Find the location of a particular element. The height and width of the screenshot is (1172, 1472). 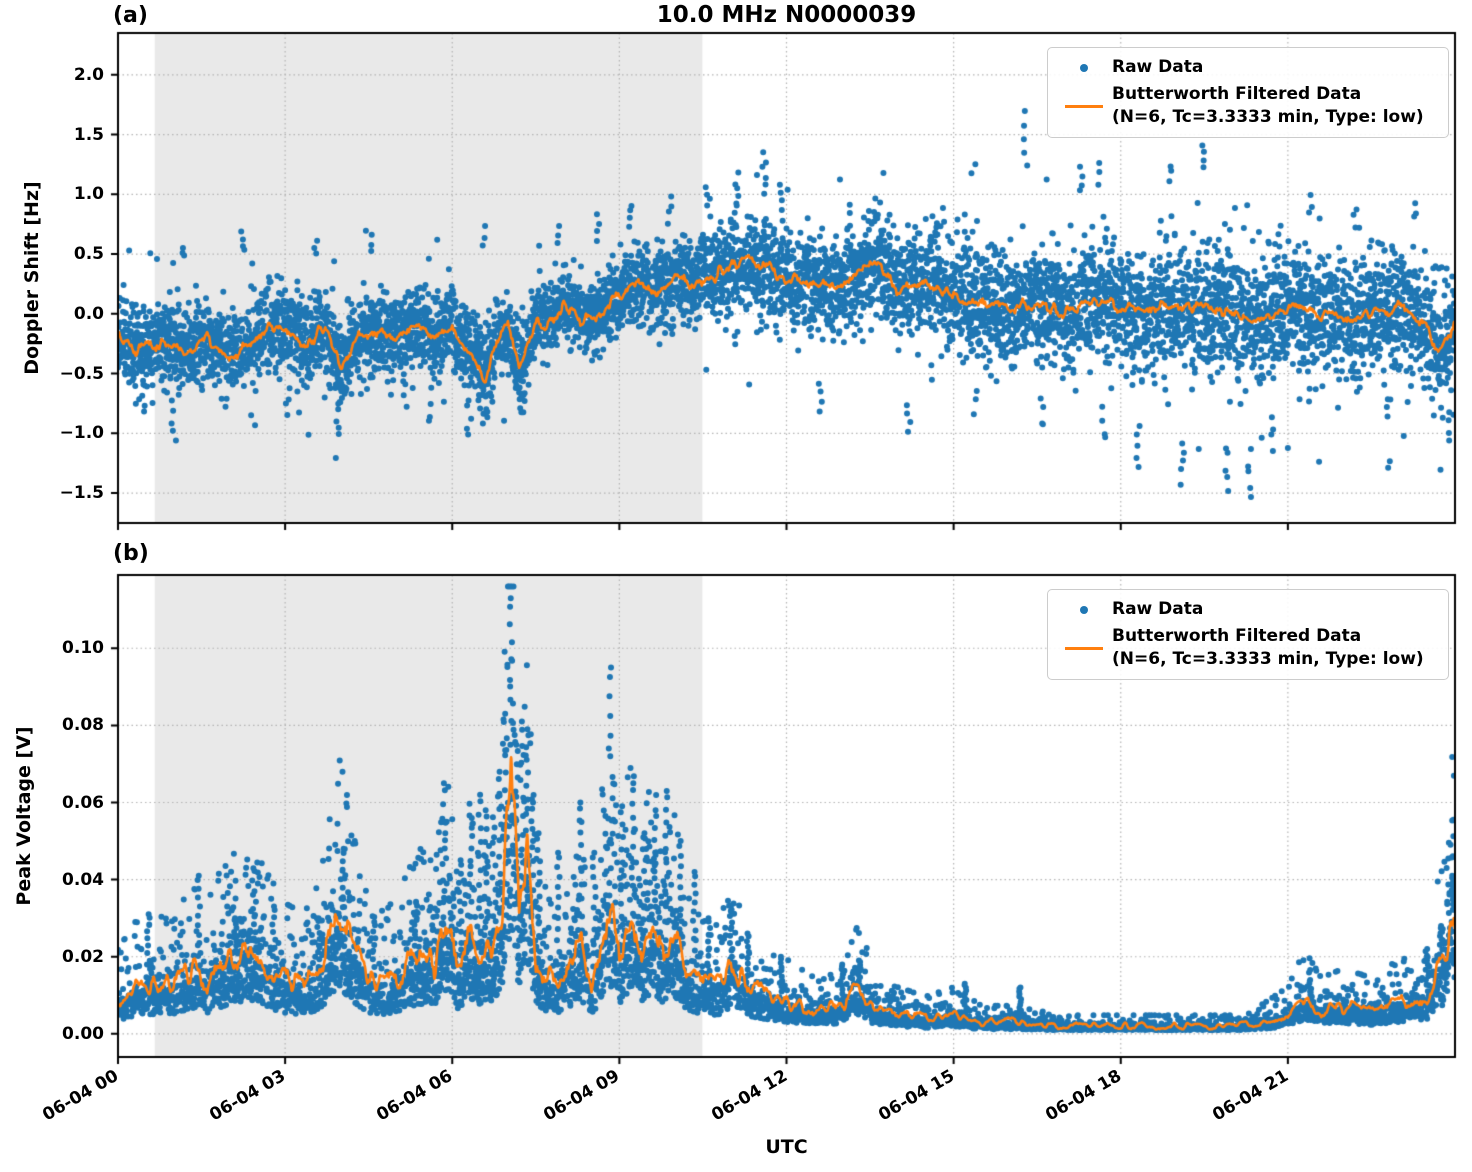

y-tick-label: 0.04 is located at coordinates (83, 879).